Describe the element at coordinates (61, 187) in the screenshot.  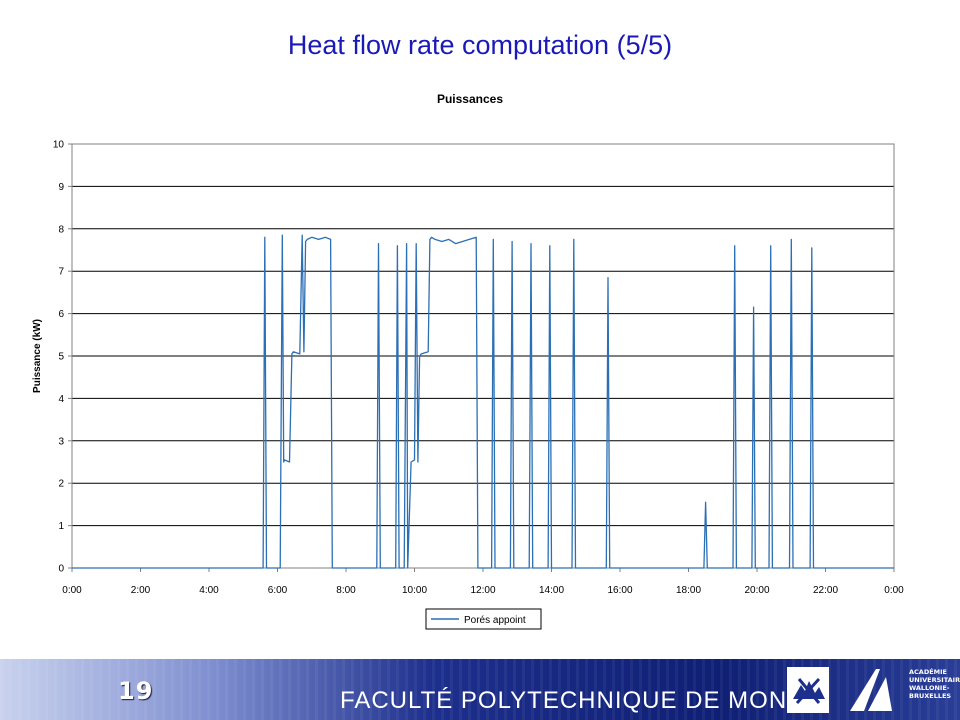
I see `y-tick-label: 9` at that location.